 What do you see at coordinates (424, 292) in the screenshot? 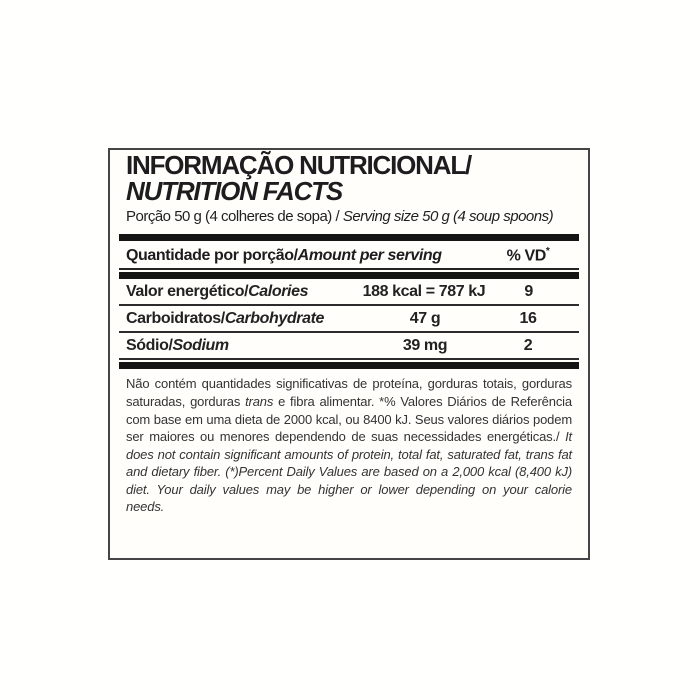
I see `nutrient-amount: 188 kcal = 787 kJ` at bounding box center [424, 292].